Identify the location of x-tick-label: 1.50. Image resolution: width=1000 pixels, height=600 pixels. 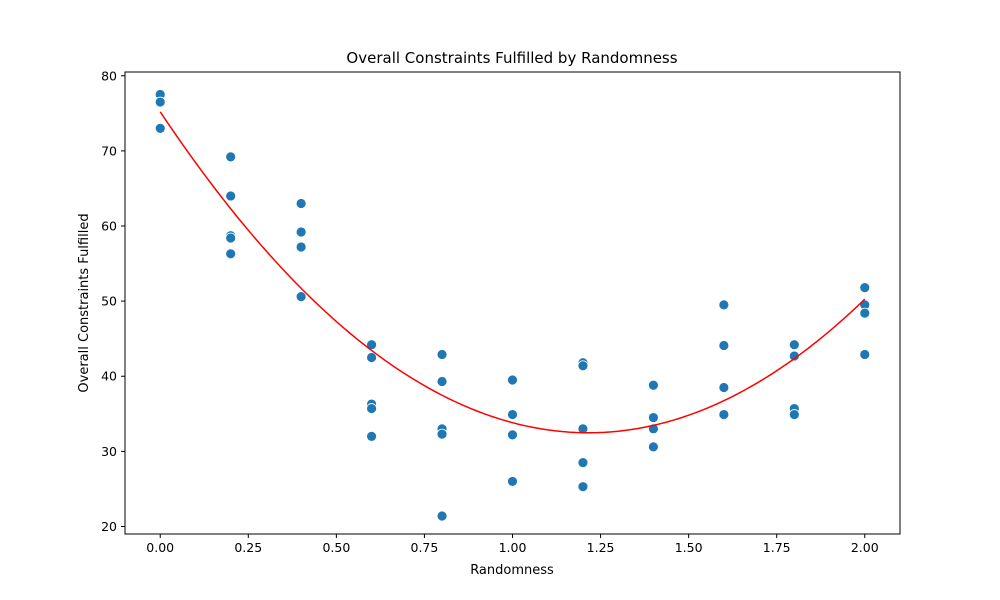
(689, 547).